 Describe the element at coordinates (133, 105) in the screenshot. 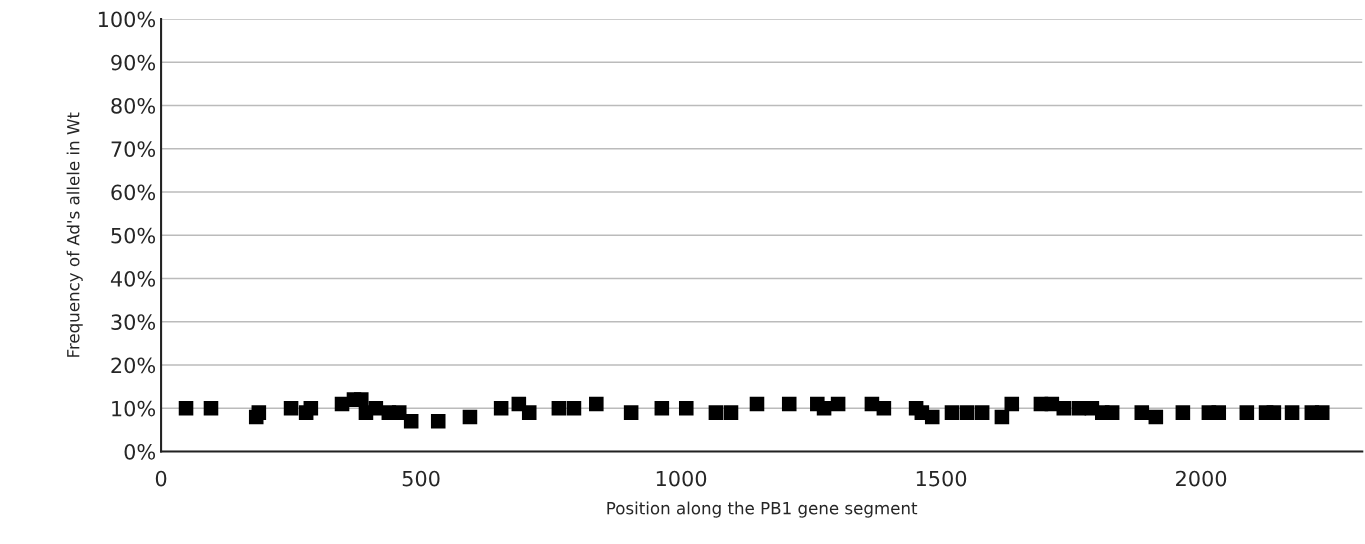

I see `y-tick-label: 80%` at that location.